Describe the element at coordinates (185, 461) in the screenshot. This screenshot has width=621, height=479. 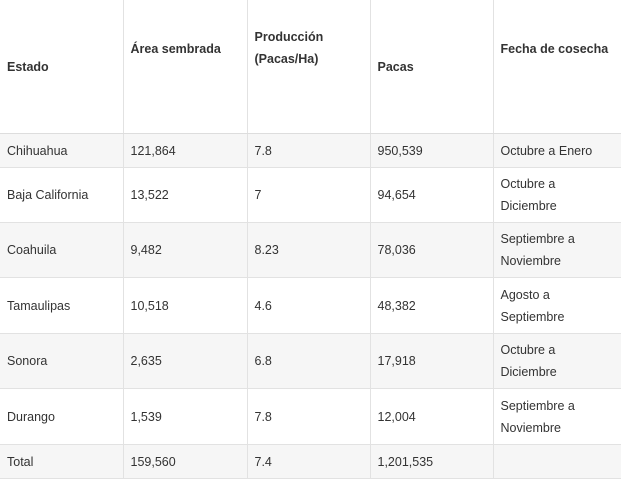
I see `cell-area: 159,560` at that location.